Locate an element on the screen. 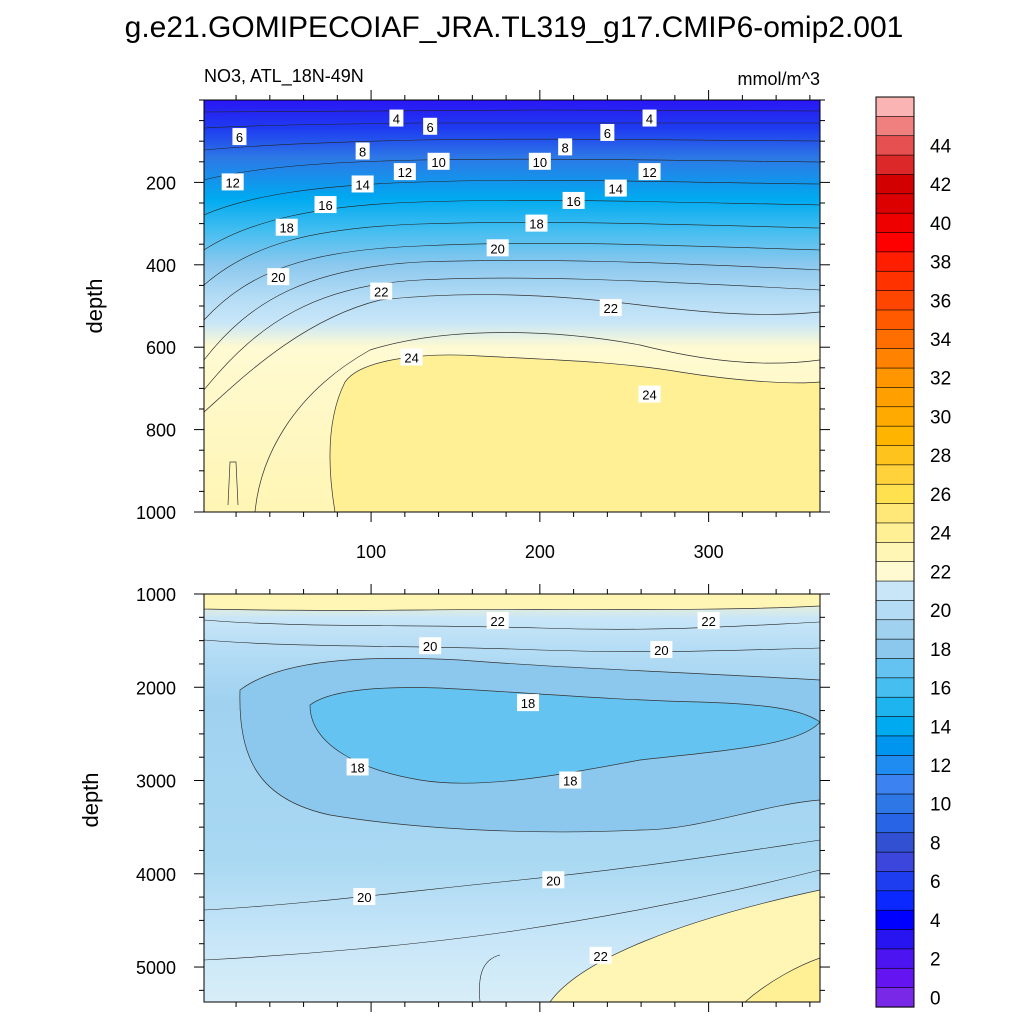  svg-text: 24 is located at coordinates (649, 395).